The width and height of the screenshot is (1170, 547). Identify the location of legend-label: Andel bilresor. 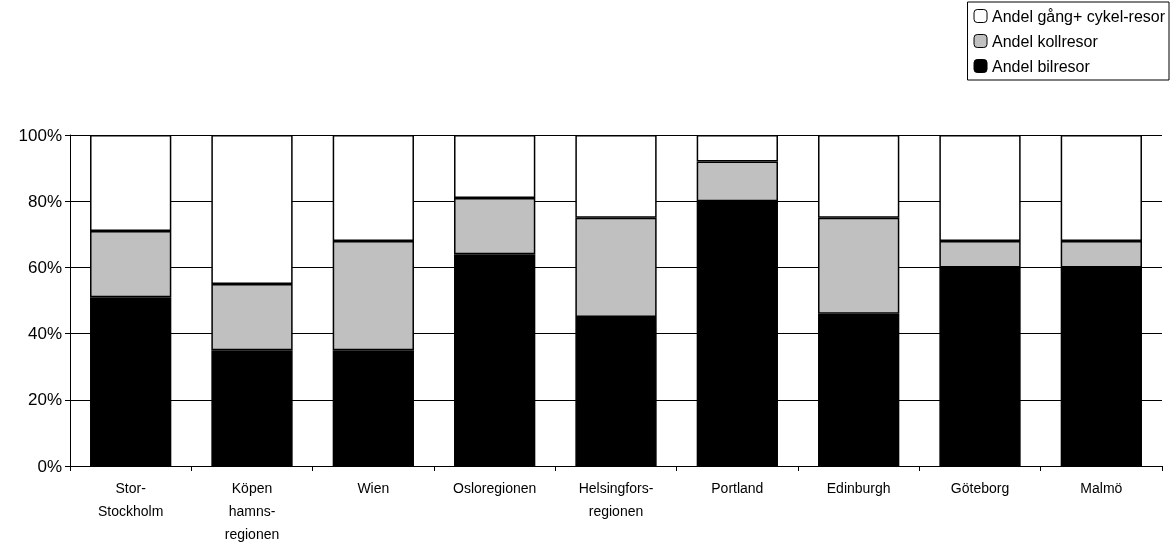
(1041, 66).